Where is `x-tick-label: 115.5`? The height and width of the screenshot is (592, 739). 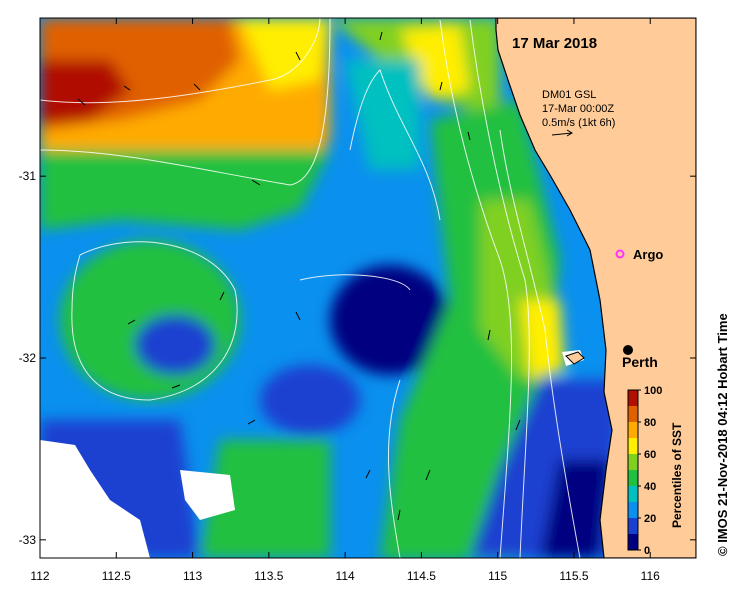
x-tick-label: 115.5 is located at coordinates (573, 576).